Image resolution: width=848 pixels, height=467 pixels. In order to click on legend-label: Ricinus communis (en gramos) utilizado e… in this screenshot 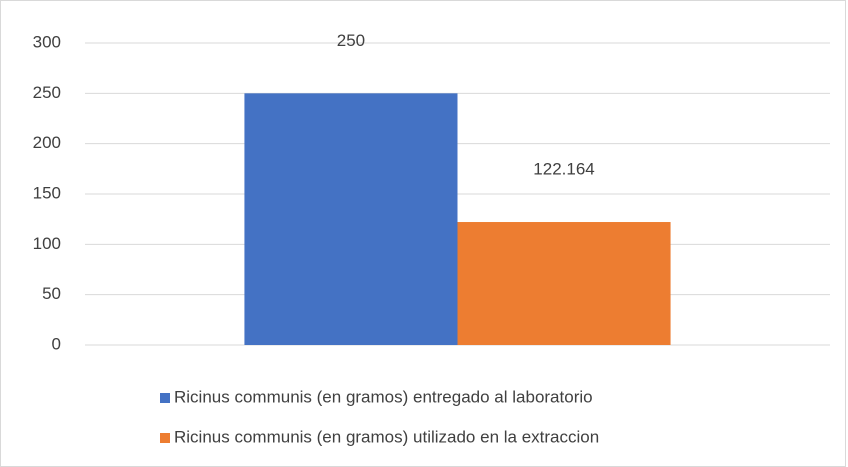, I will do `click(386, 436)`.